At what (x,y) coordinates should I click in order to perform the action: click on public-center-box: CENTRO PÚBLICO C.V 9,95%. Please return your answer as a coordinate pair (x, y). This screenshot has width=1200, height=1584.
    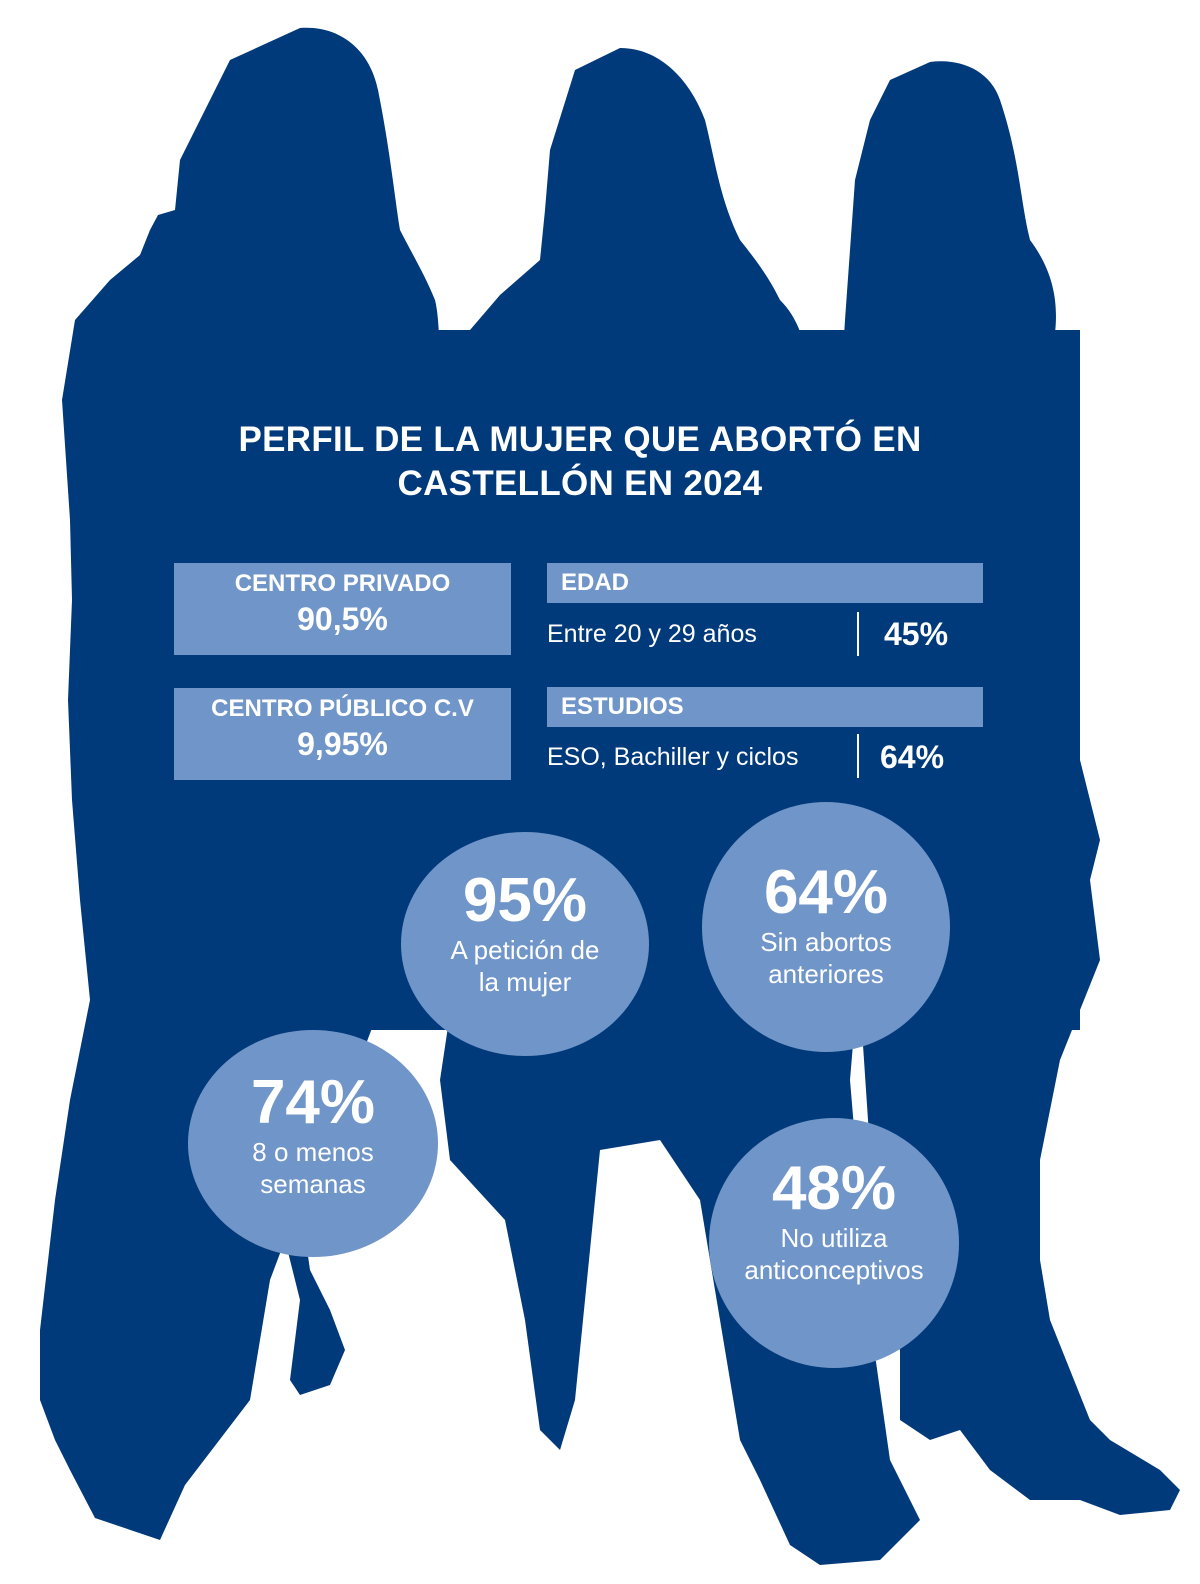
    Looking at the image, I should click on (342, 734).